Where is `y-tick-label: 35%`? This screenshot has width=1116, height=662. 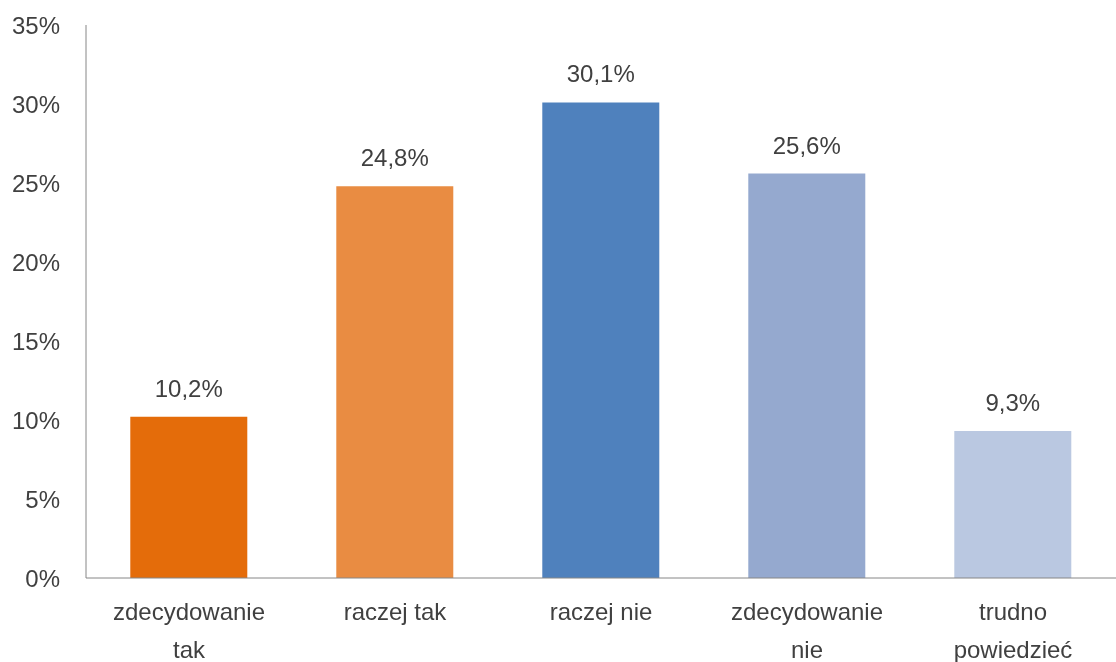
y-tick-label: 35% is located at coordinates (35, 25).